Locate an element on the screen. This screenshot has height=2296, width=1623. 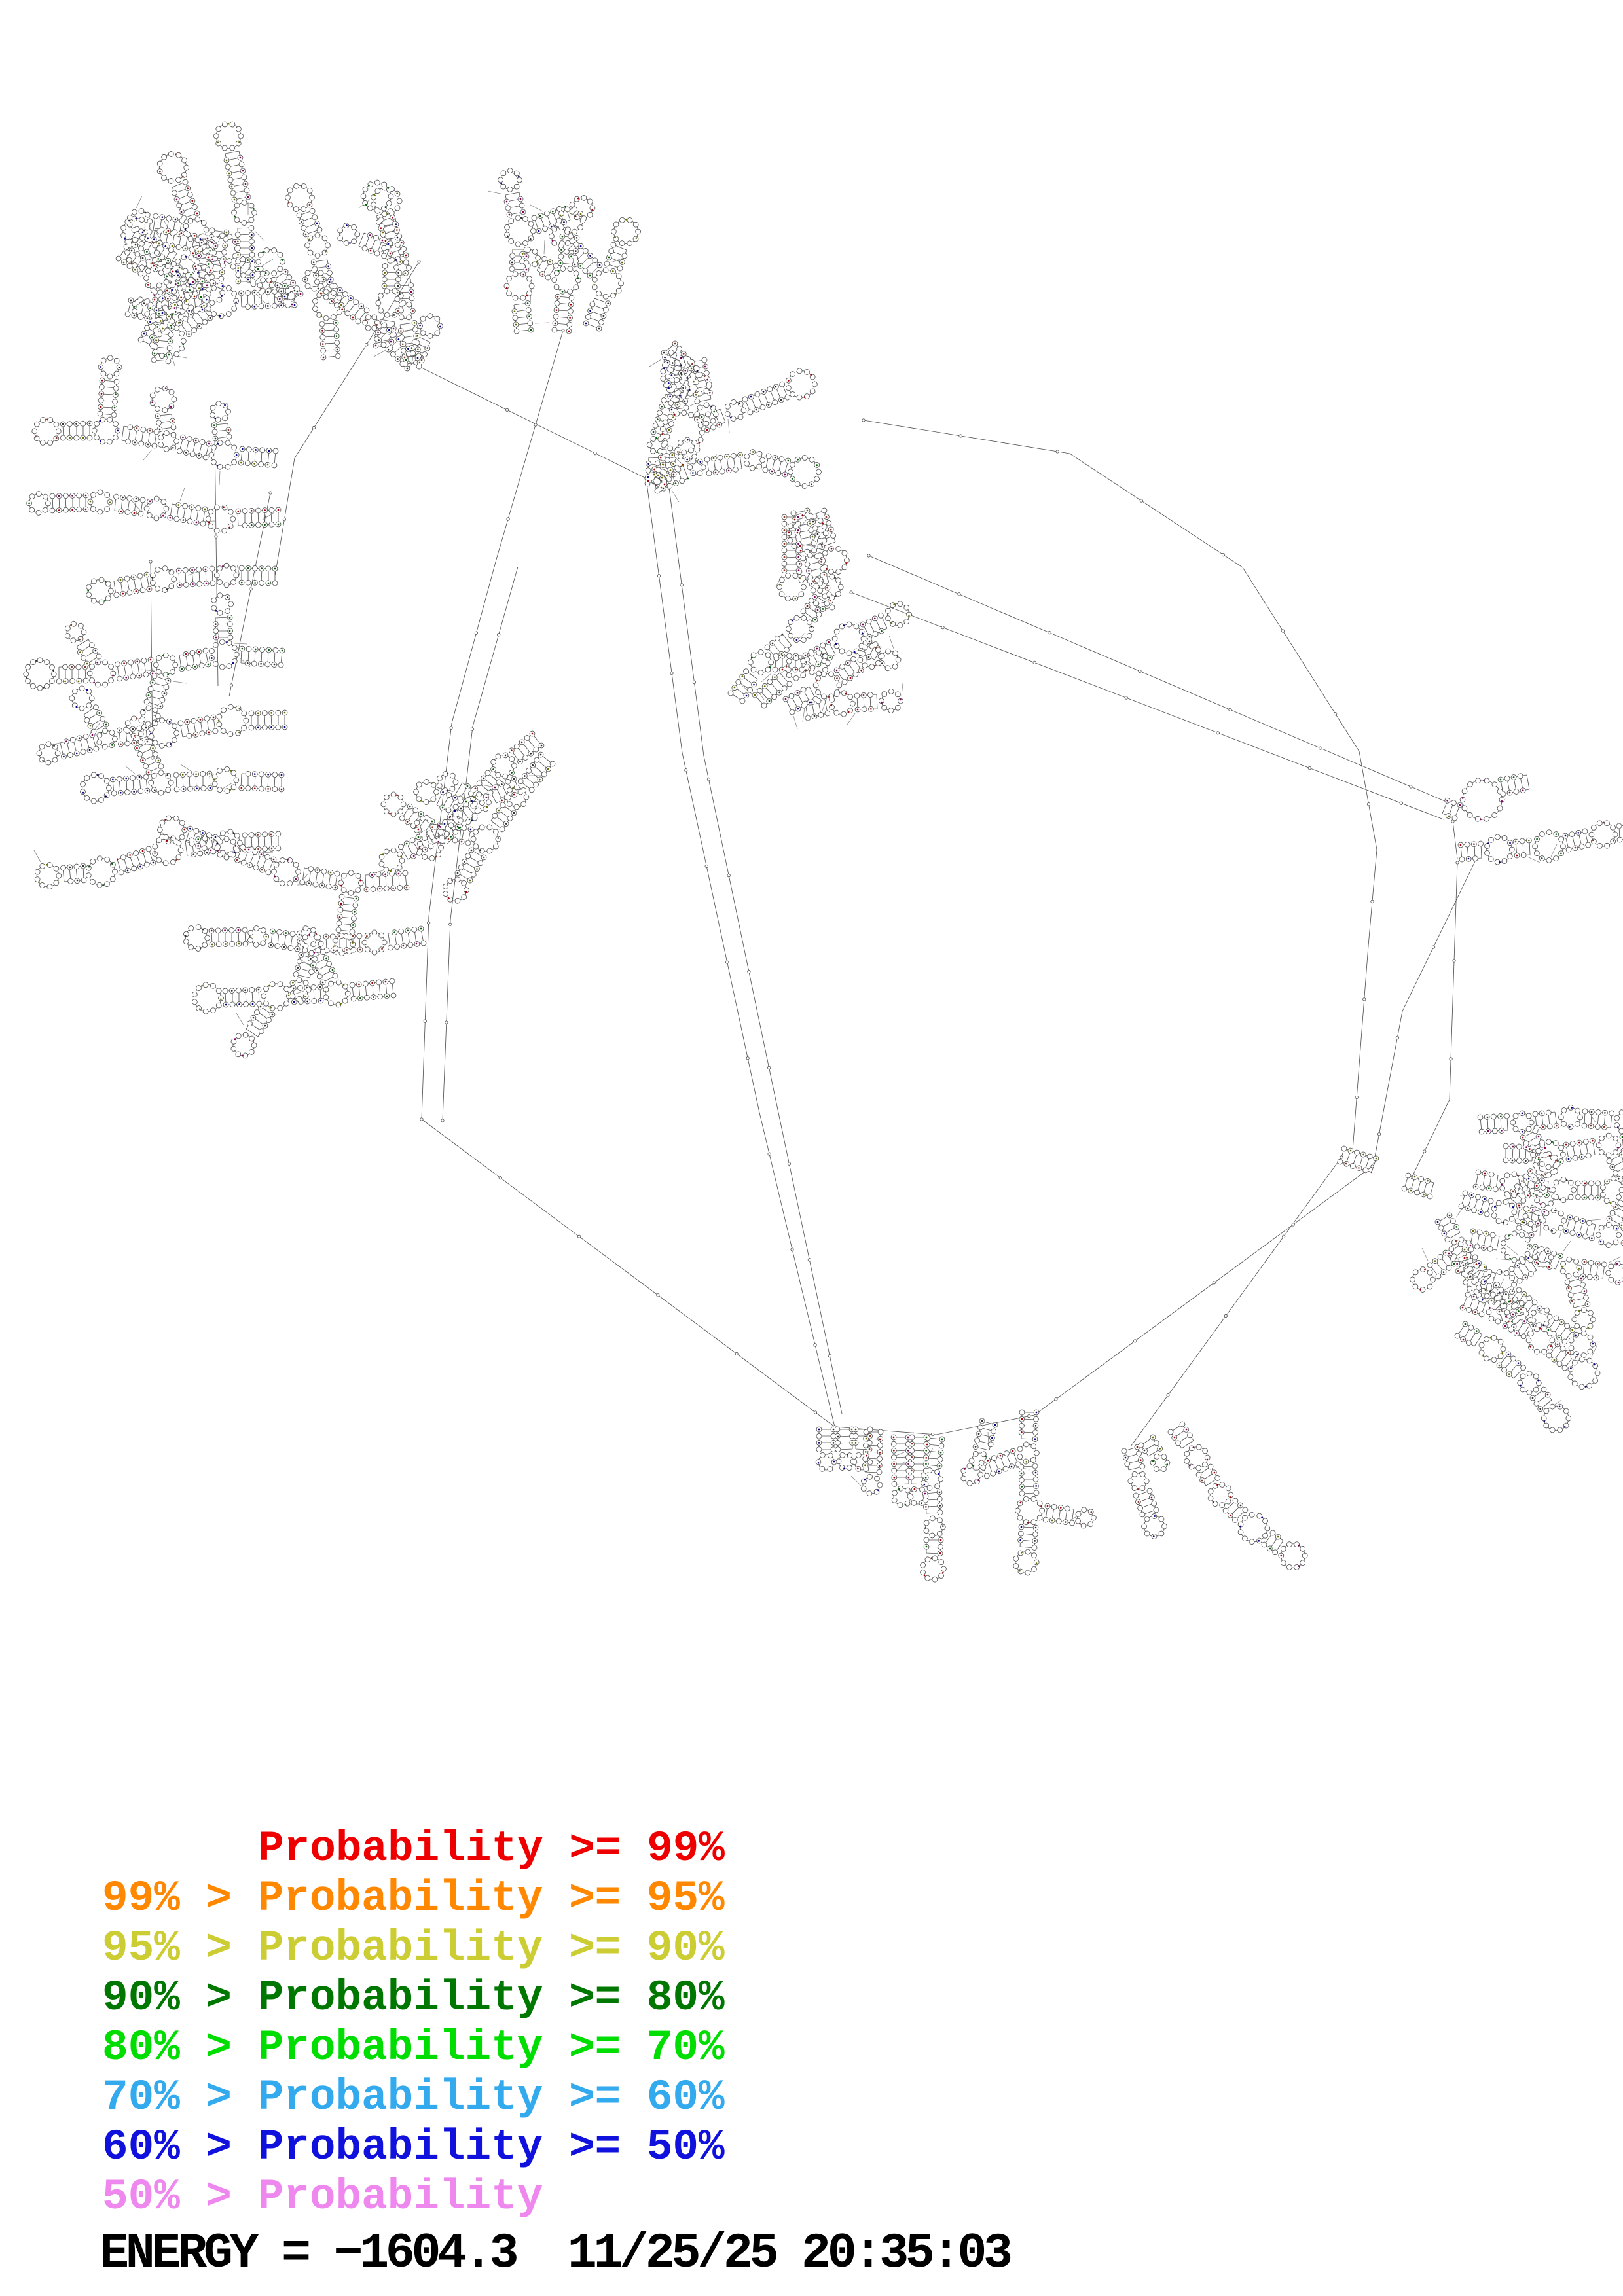
svg-text:ENERGY = −1604.3 11/25/25 20:: ENERGY = −1604.3 11/25/25 20:35:03 is located at coordinates (555, 2254).